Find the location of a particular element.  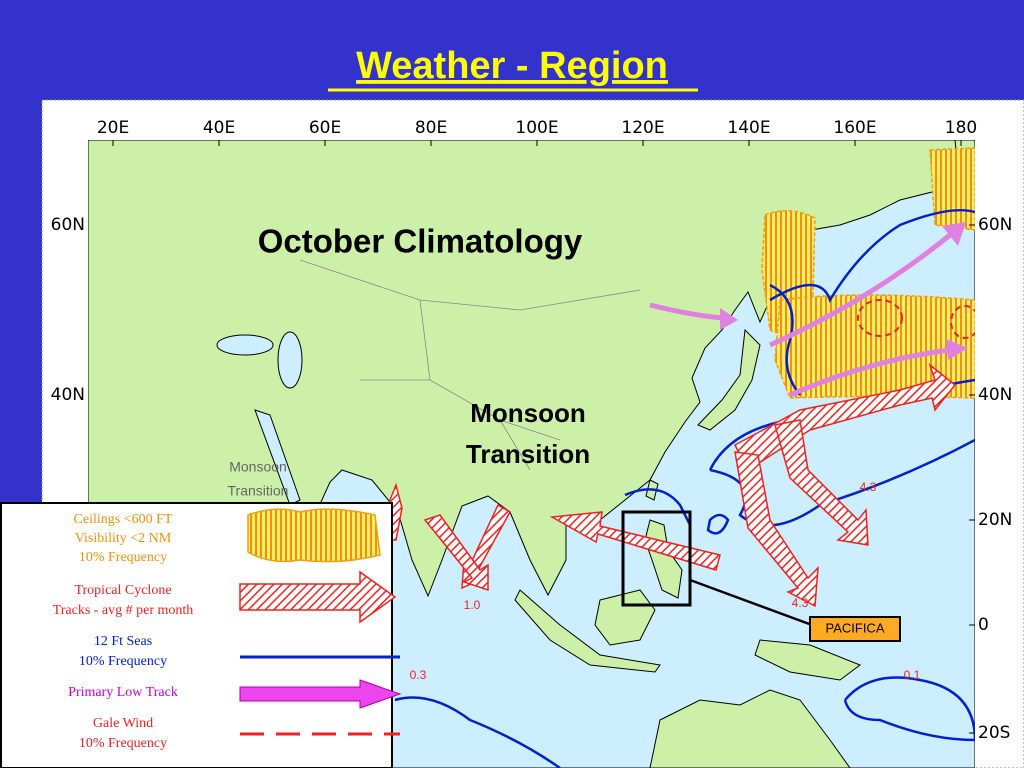

longitude-label: 40E is located at coordinates (219, 128).